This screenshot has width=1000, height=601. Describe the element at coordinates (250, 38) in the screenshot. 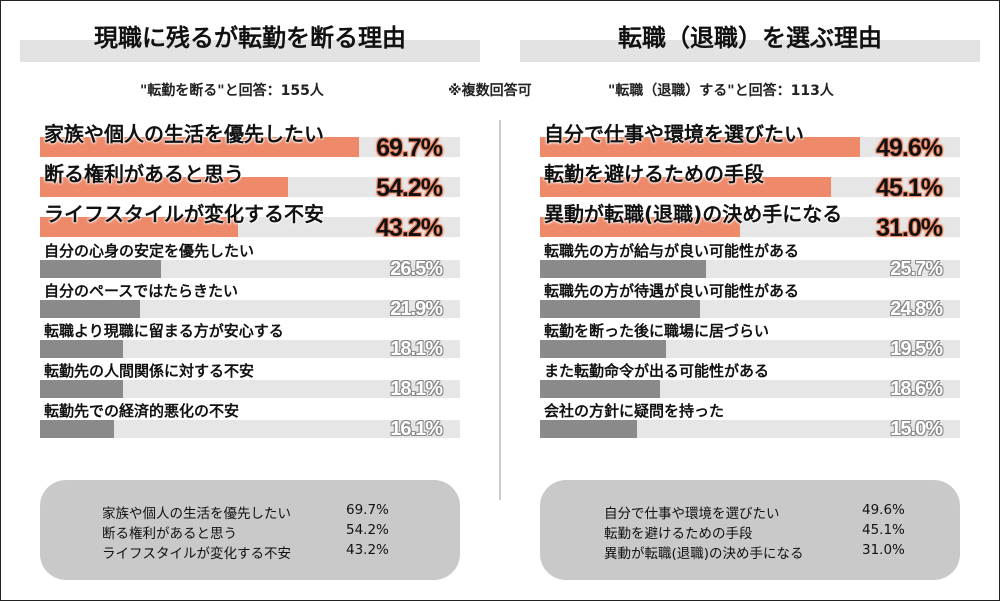

I see `left-chart-title: 現職に残るが転勤を断る理由` at that location.